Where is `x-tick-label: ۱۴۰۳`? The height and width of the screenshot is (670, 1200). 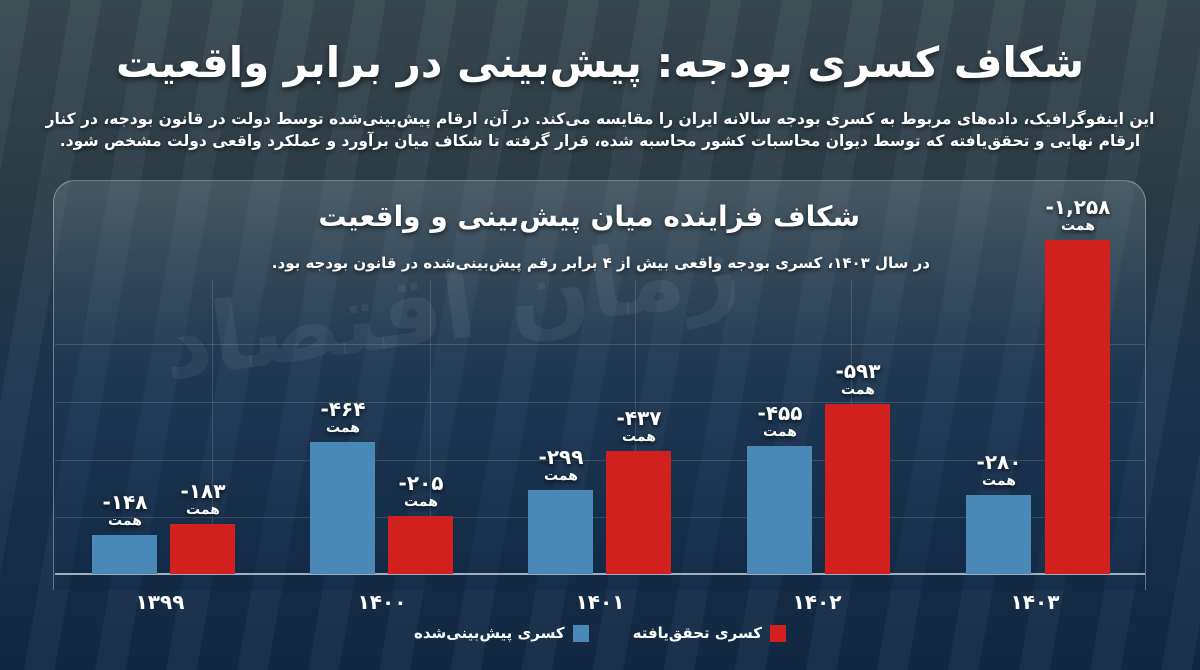 x-tick-label: ۱۴۰۳ is located at coordinates (1035, 602).